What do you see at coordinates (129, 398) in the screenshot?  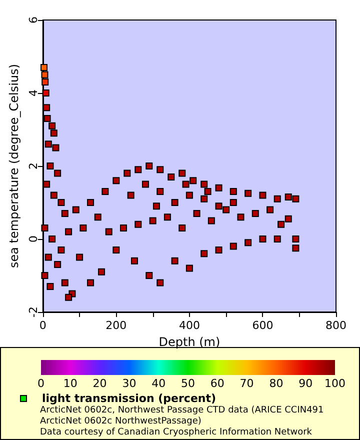 I see `color-bar-title: light transmission (percent)` at bounding box center [129, 398].